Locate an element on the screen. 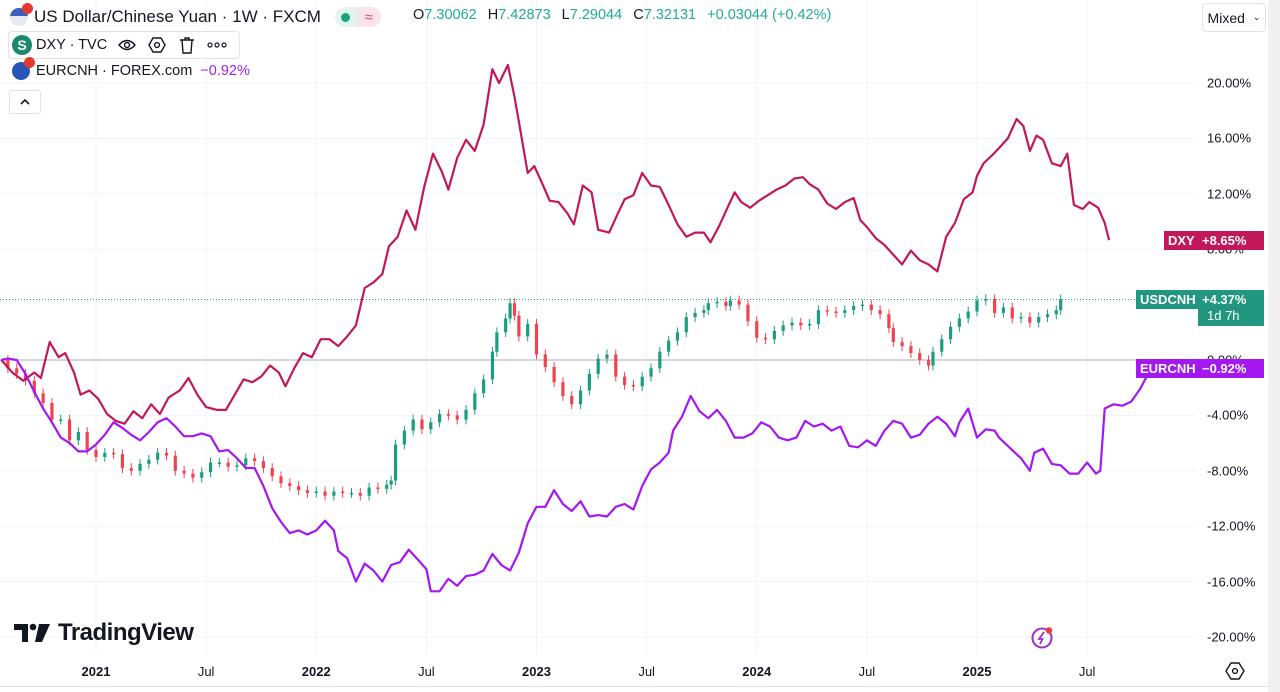 The image size is (1280, 692). x-tick-label: 2023 is located at coordinates (536, 671).